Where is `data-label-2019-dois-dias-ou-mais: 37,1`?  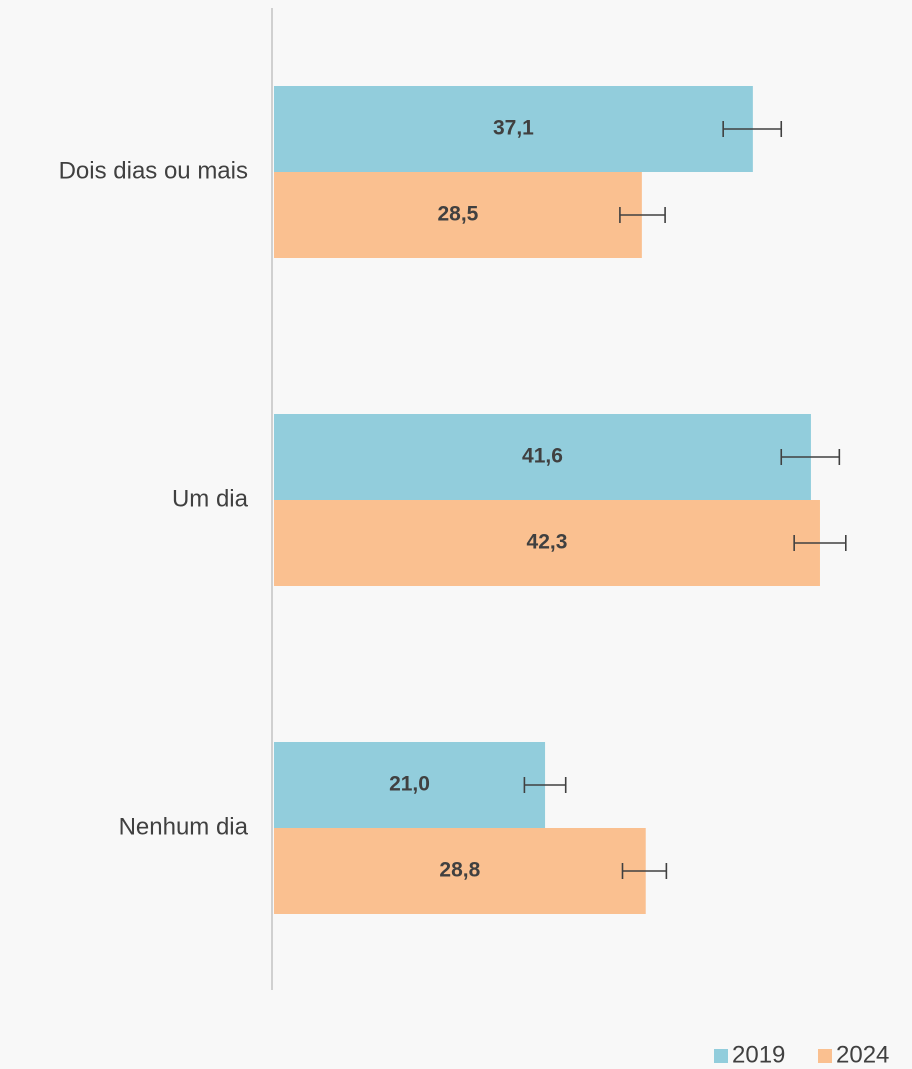 data-label-2019-dois-dias-ou-mais: 37,1 is located at coordinates (513, 128).